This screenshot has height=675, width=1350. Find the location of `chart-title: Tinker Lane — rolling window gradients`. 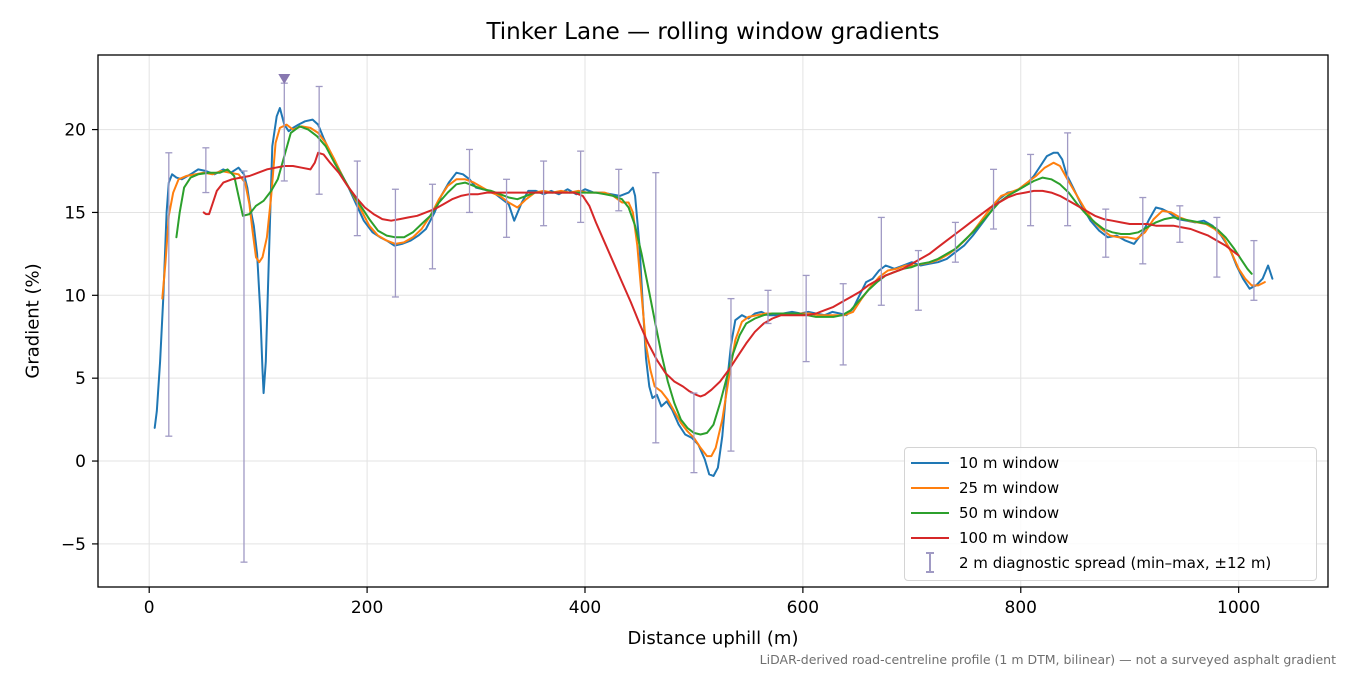

chart-title: Tinker Lane — rolling window gradients is located at coordinates (713, 32).